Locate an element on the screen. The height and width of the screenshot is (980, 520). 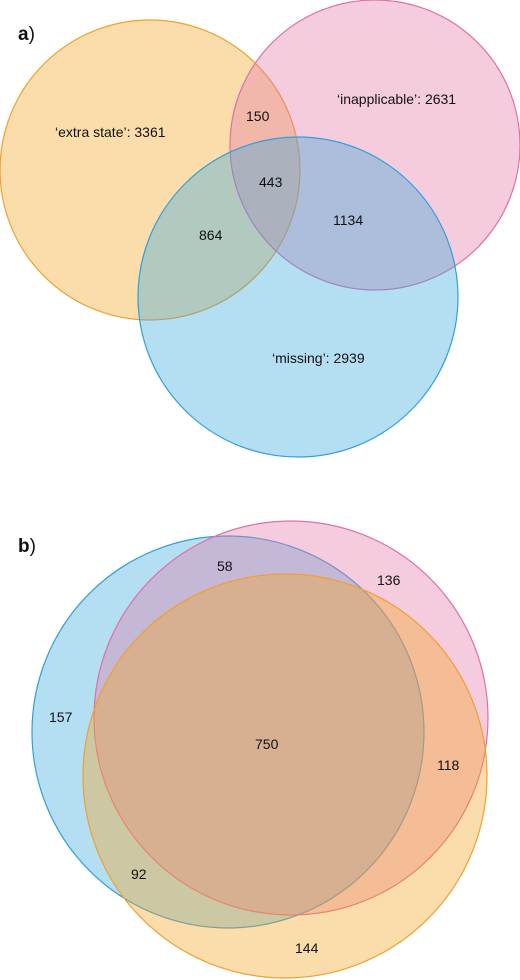
label-extra-inapplicable: 150 is located at coordinates (258, 116).